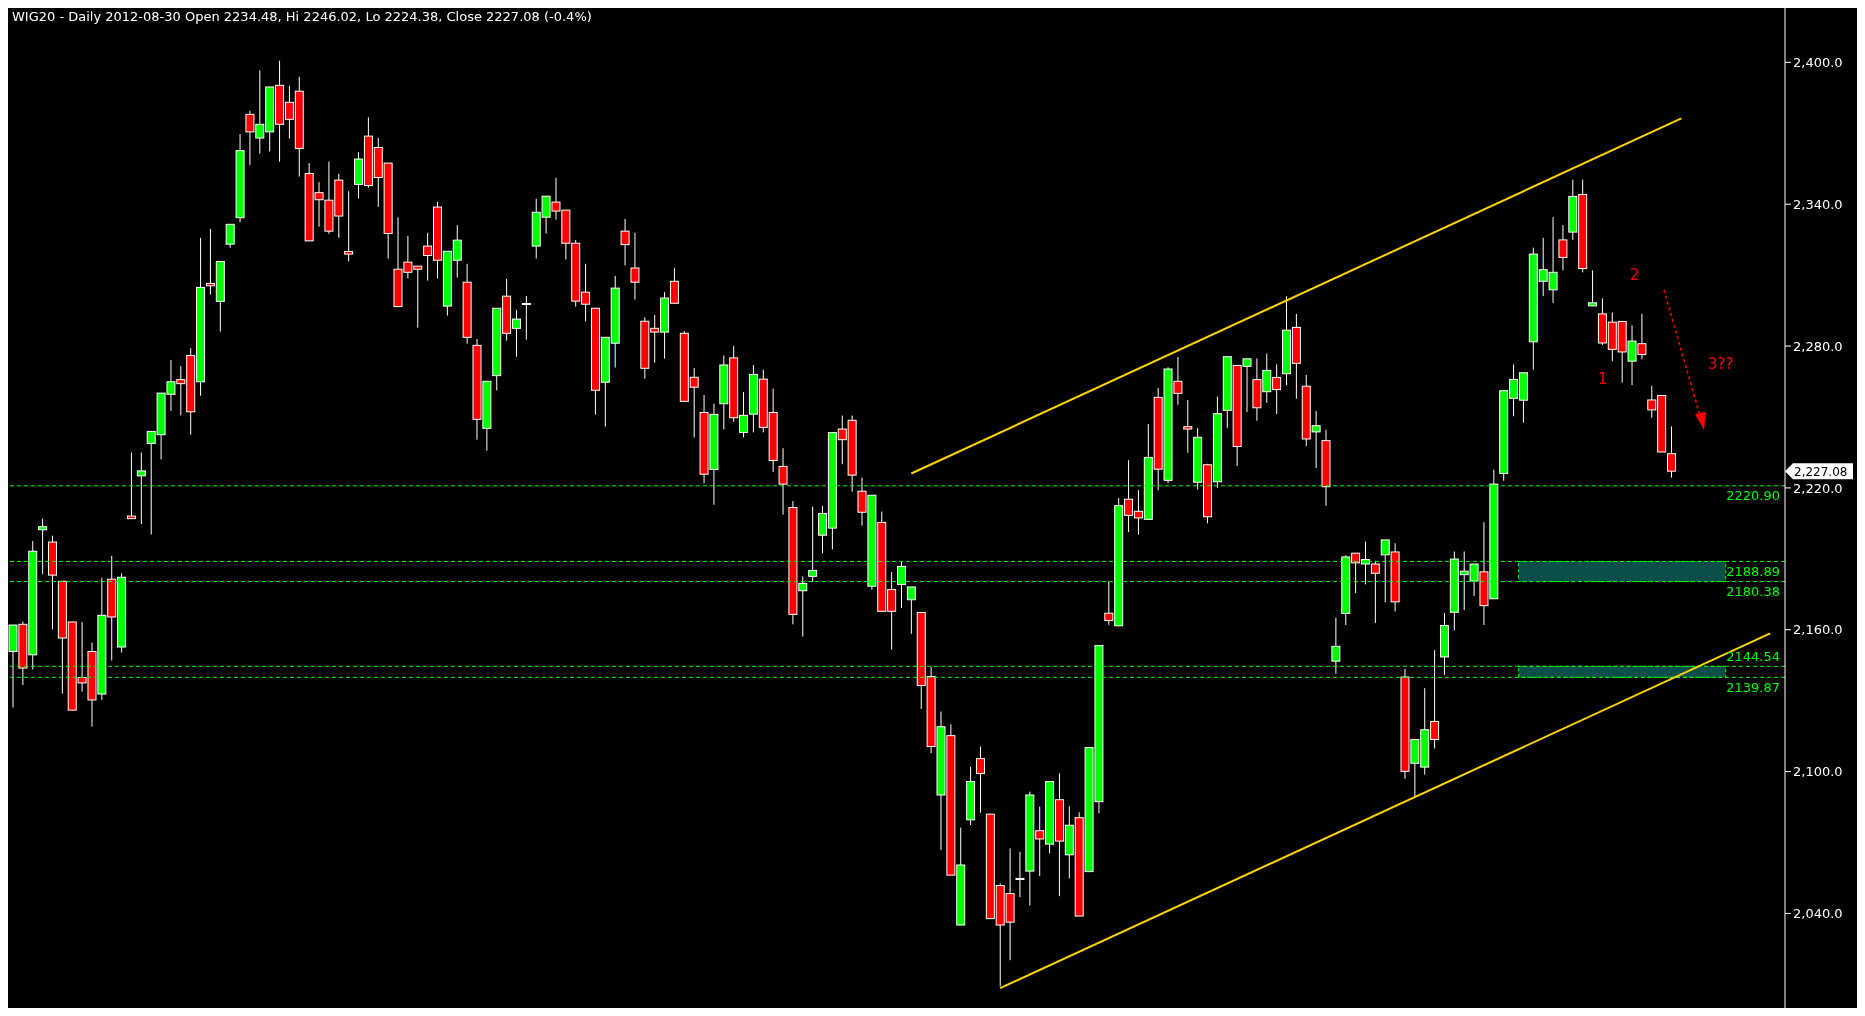  I want to click on chart-title: WIG20 - Daily 2012-08-30 Open 2234.48, Hi 2246.02, Lo 2224.38, Close 2227.08 (-0.4%), so click(302, 16).